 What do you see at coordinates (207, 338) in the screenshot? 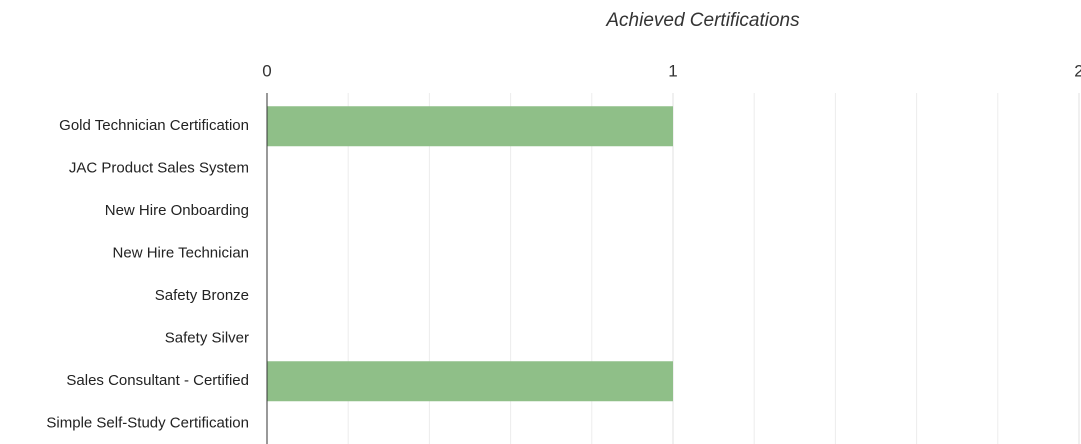
I see `y-tick-label: Safety Silver` at bounding box center [207, 338].